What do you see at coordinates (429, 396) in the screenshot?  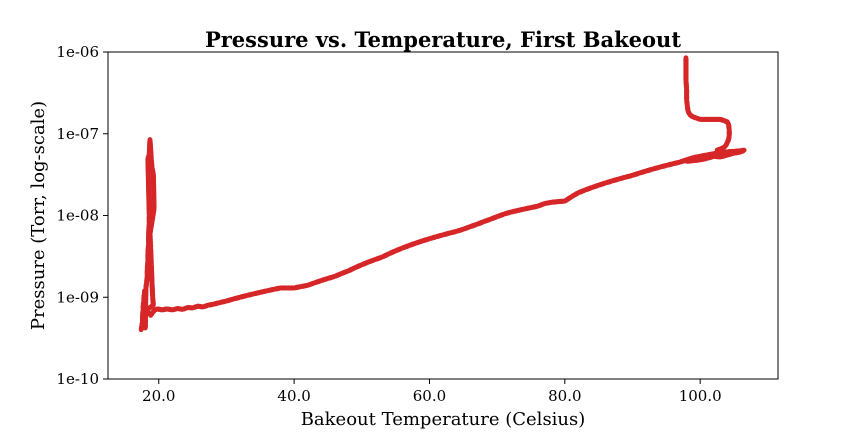 I see `x-tick-label: 60.0` at bounding box center [429, 396].